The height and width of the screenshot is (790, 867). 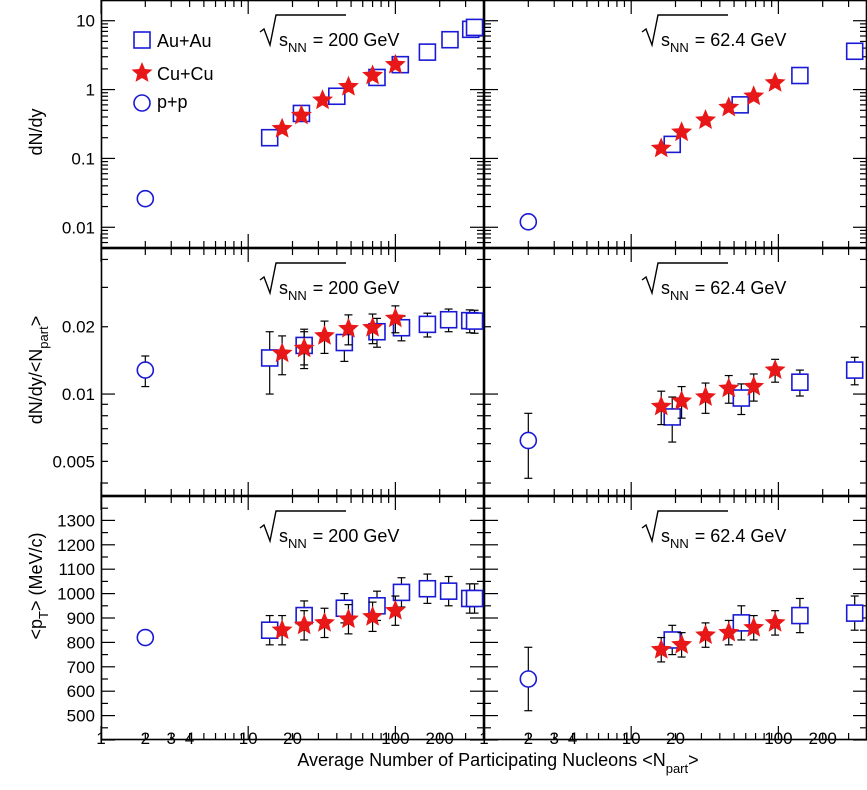 What do you see at coordinates (142, 103) in the screenshot?
I see `legend-pp-marker` at bounding box center [142, 103].